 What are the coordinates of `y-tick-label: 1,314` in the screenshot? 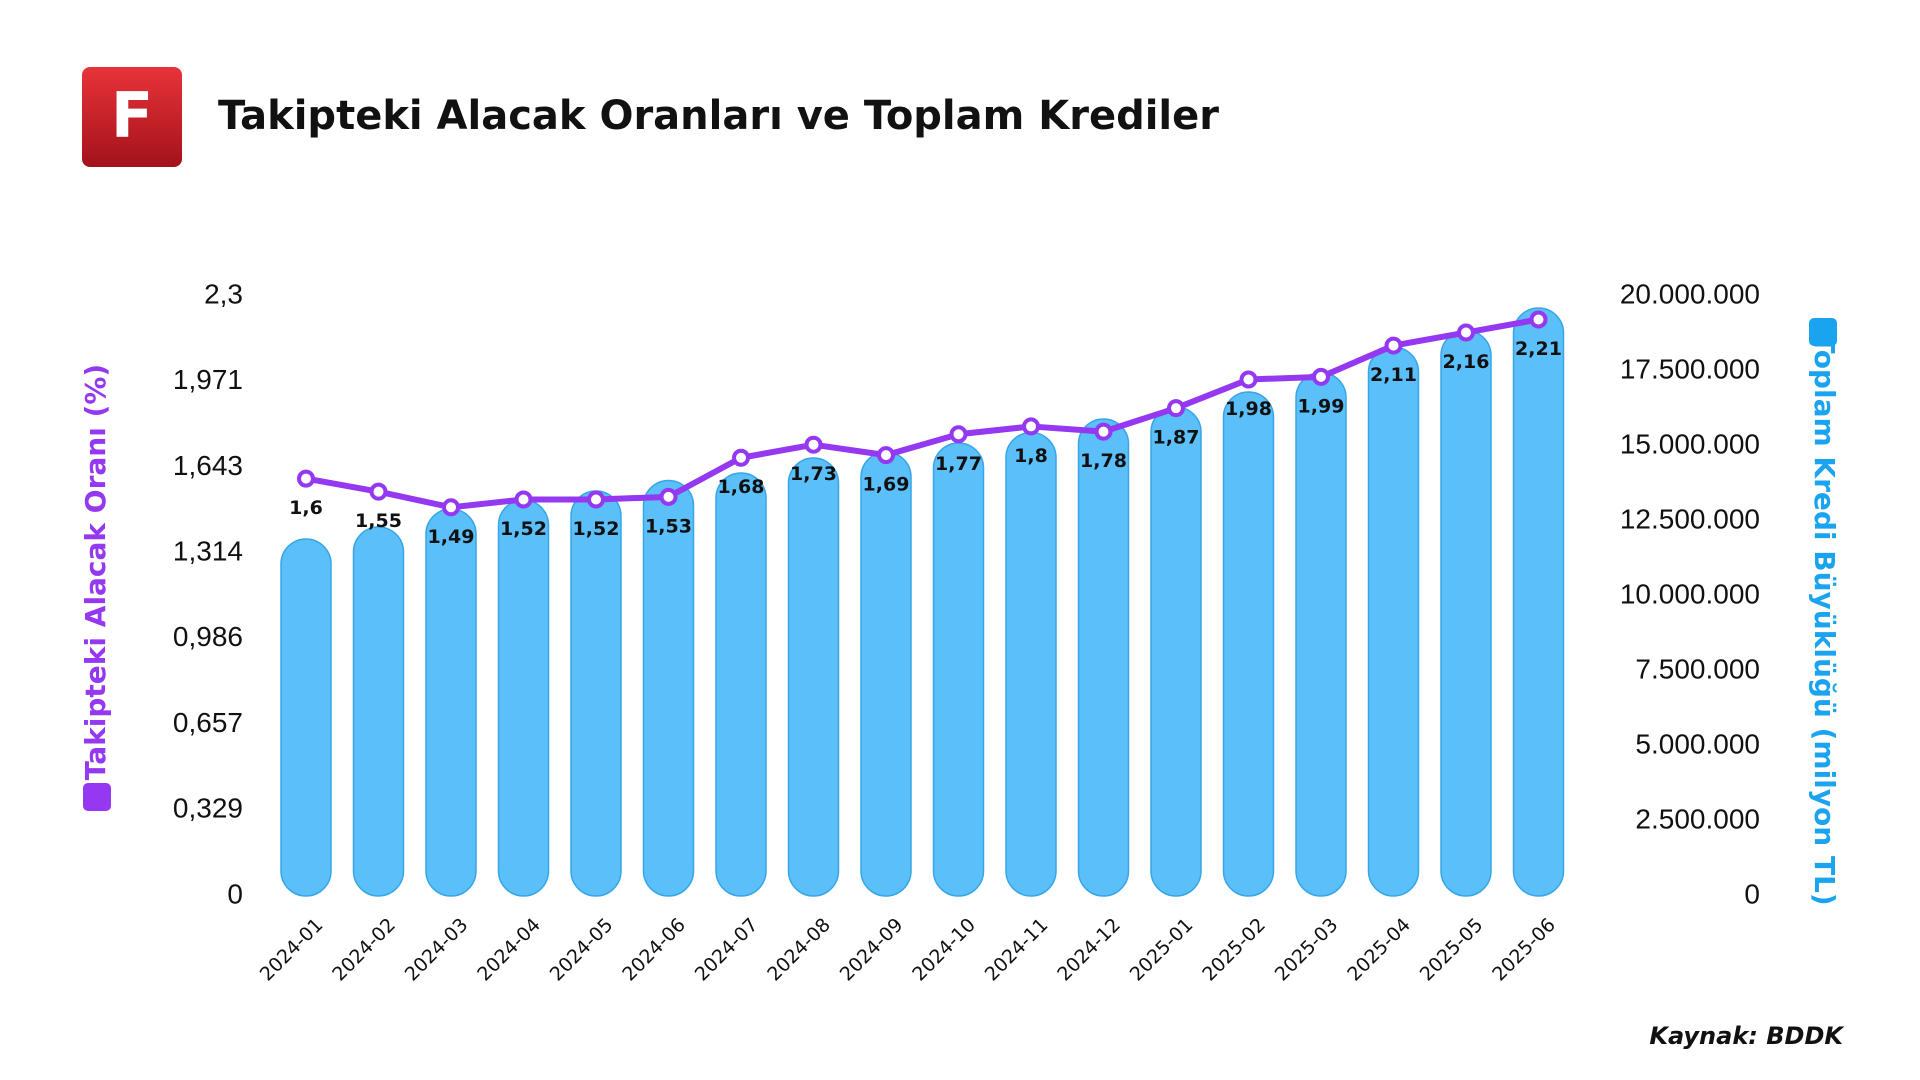 It's located at (208, 551).